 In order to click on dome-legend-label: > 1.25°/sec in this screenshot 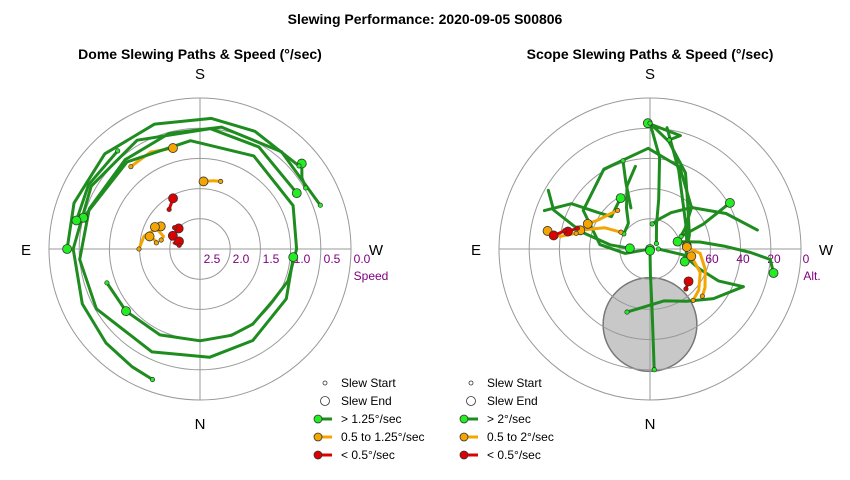, I will do `click(371, 419)`.